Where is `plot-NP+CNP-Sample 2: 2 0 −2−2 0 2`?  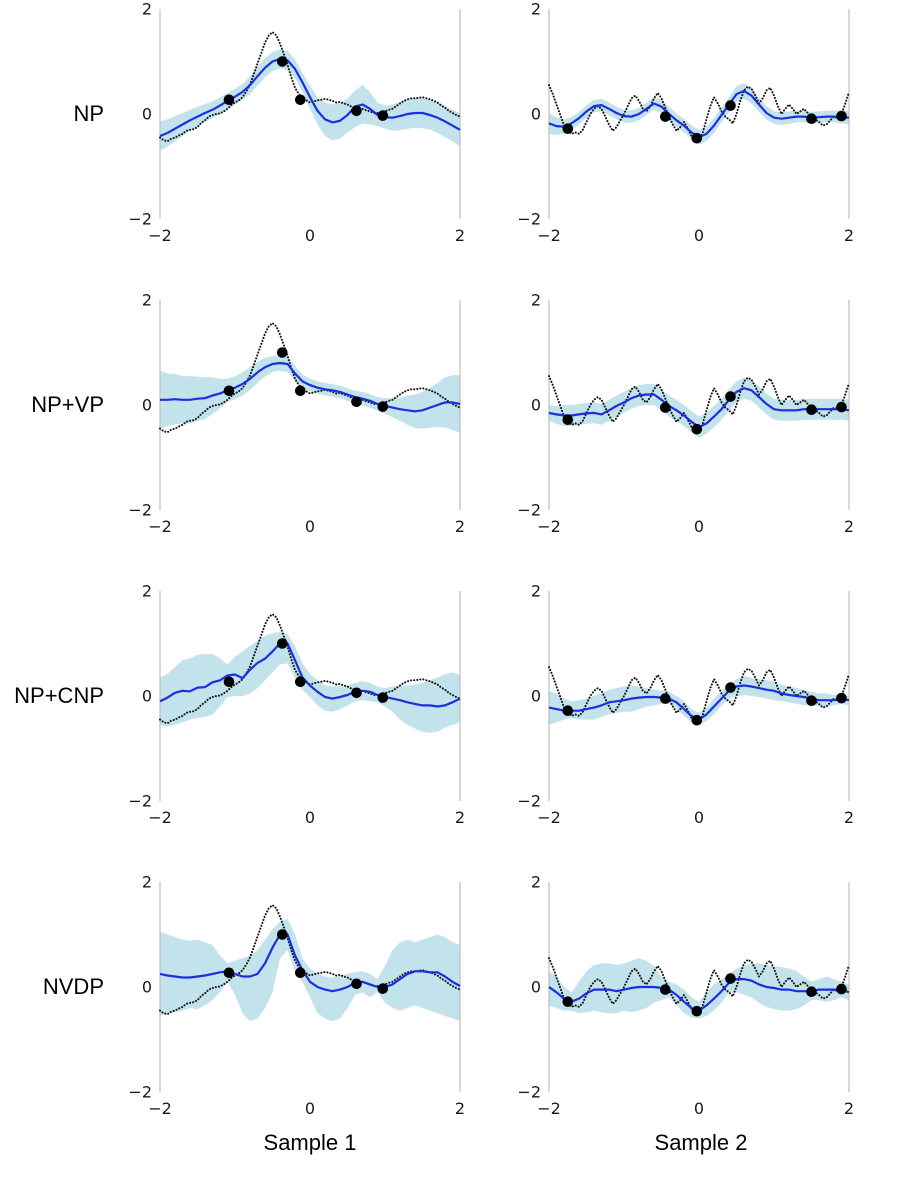 plot-NP+CNP-Sample 2: 2 0 −2−2 0 2 is located at coordinates (685, 705).